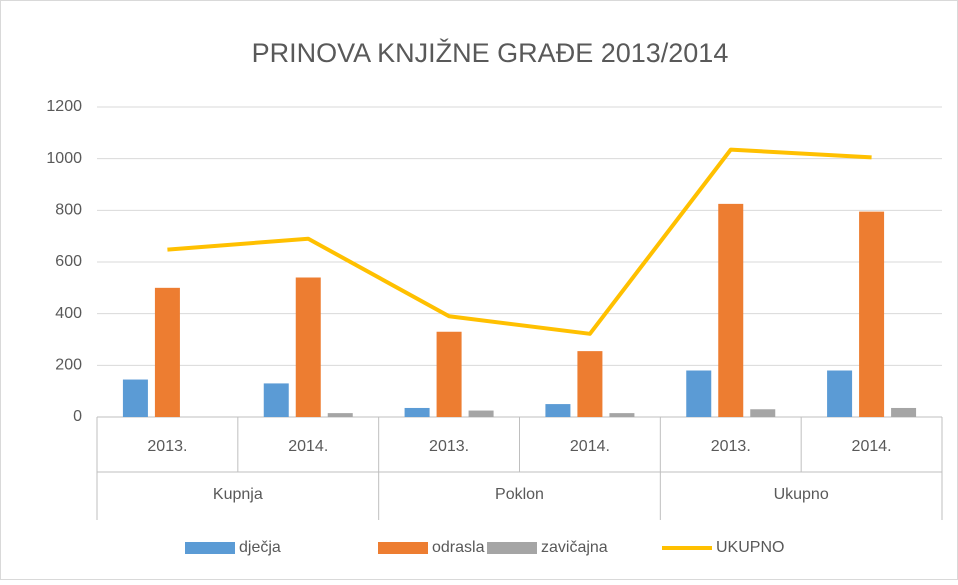 Image resolution: width=958 pixels, height=585 pixels. I want to click on y-tick-label: 1000, so click(64, 158).